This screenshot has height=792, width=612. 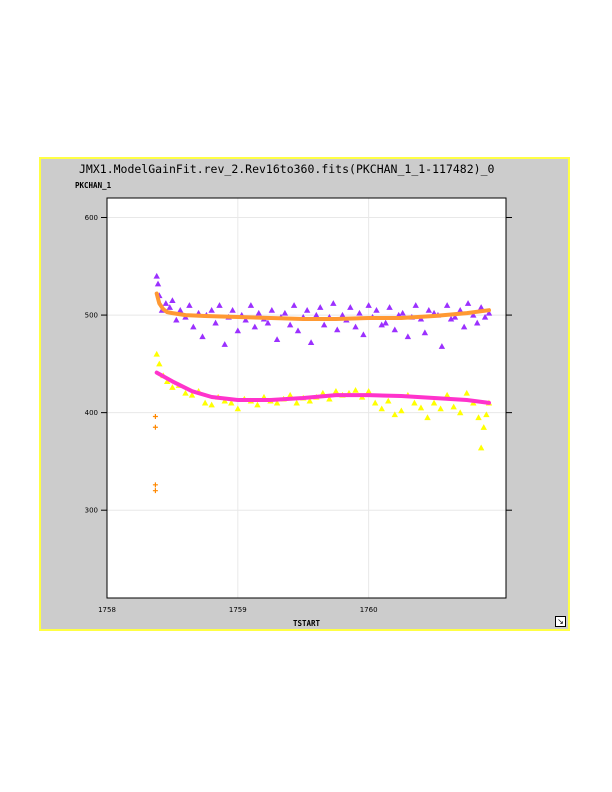 What do you see at coordinates (238, 610) in the screenshot?
I see `x-tick-label: 1759` at bounding box center [238, 610].